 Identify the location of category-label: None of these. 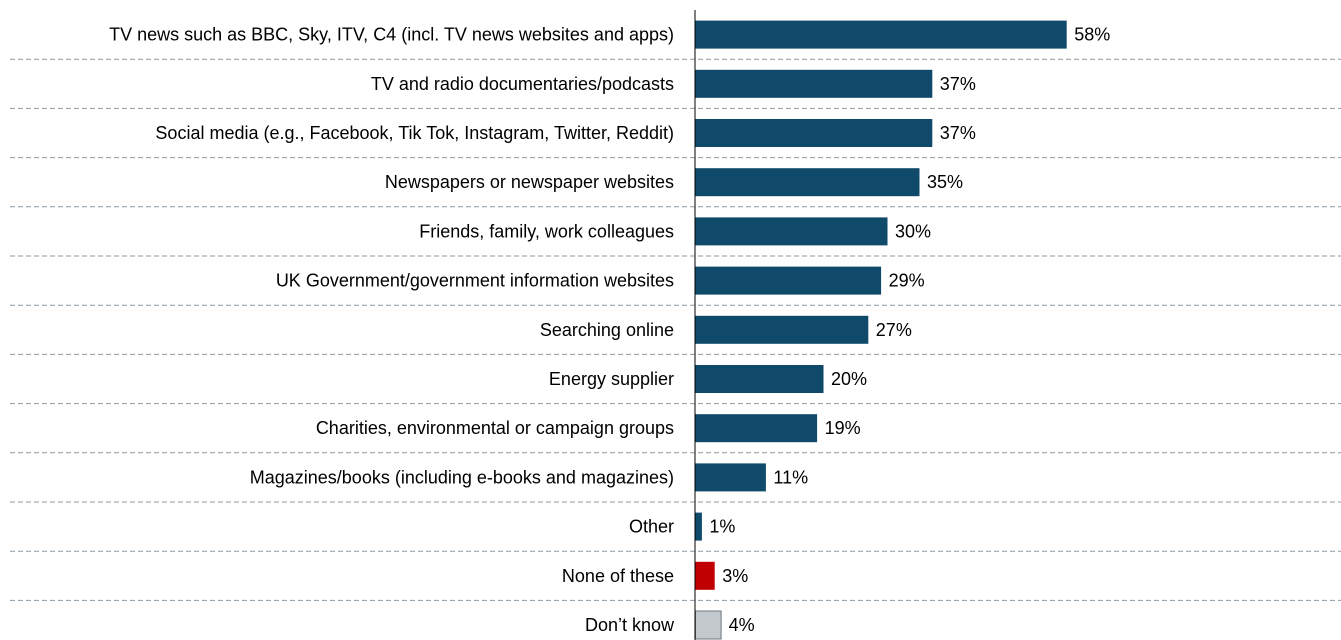
(618, 576).